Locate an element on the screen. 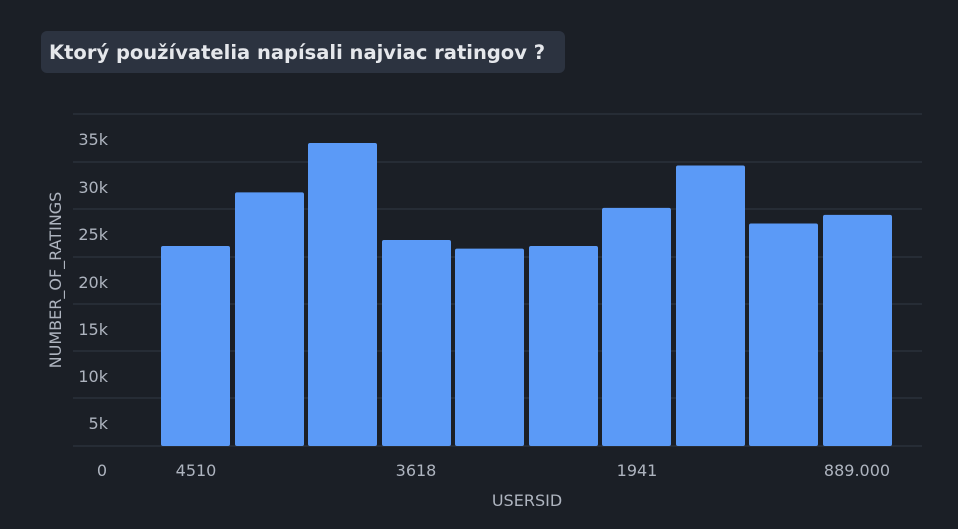  y-tick-label: 30k is located at coordinates (93, 187).